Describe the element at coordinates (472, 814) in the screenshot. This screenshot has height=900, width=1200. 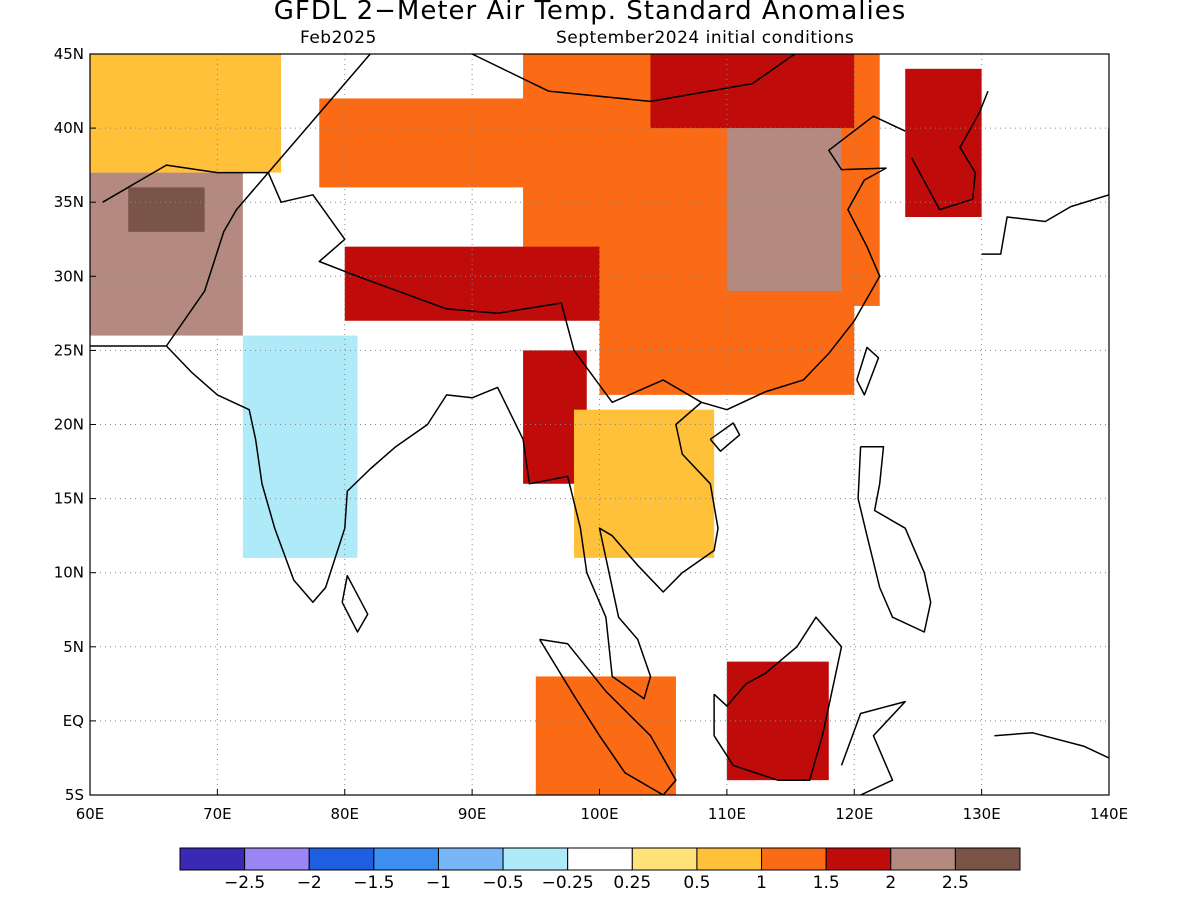
I see `lon-tick-label: 90E` at that location.